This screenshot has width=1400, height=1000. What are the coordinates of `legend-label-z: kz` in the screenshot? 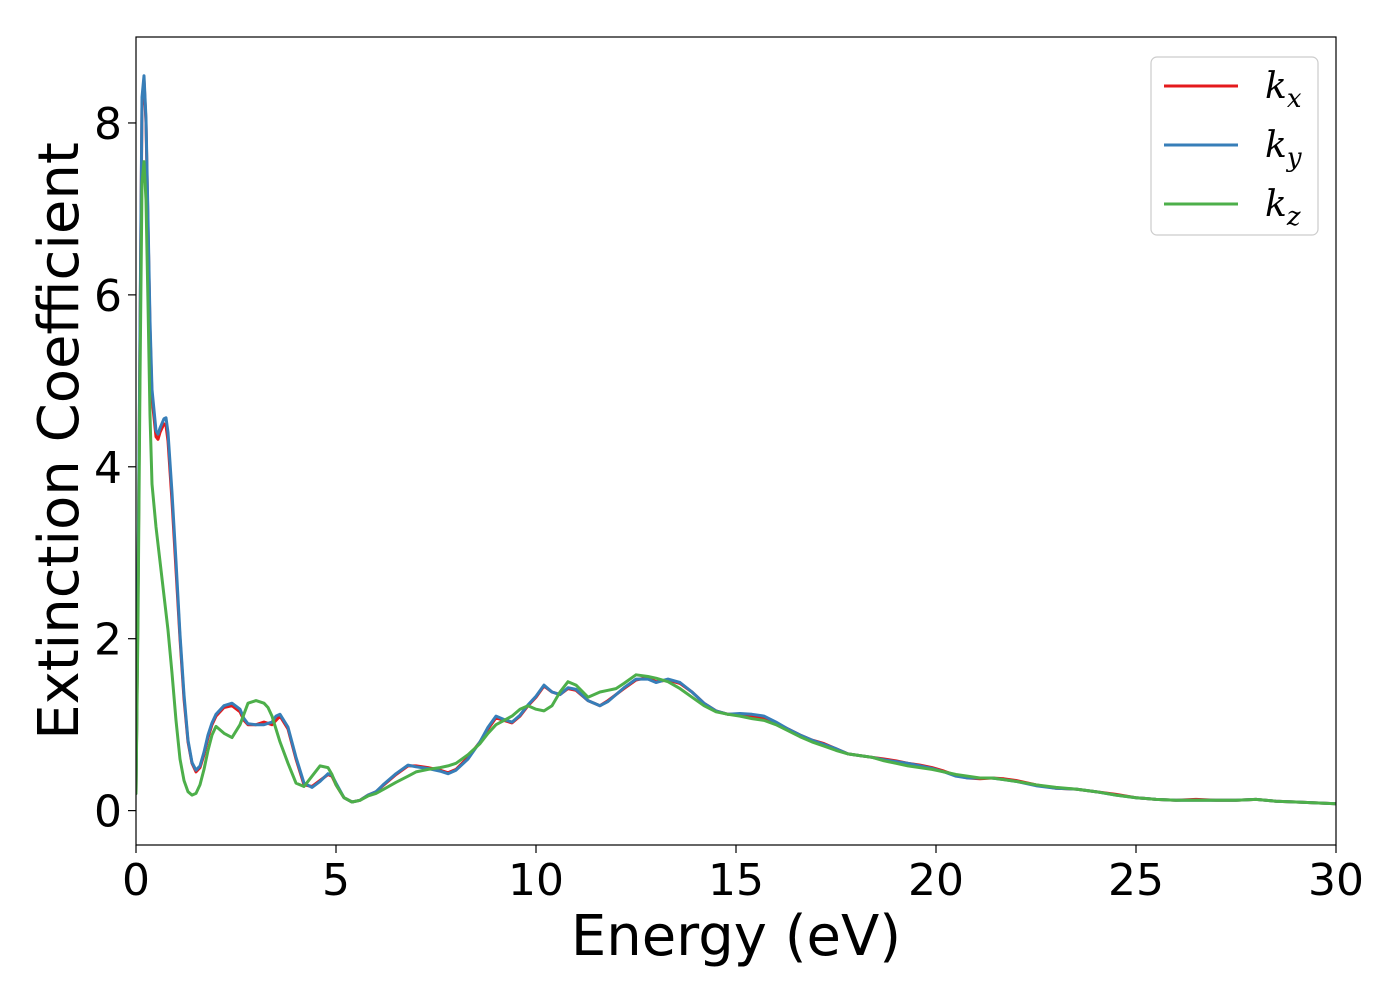 It's located at (1283, 208).